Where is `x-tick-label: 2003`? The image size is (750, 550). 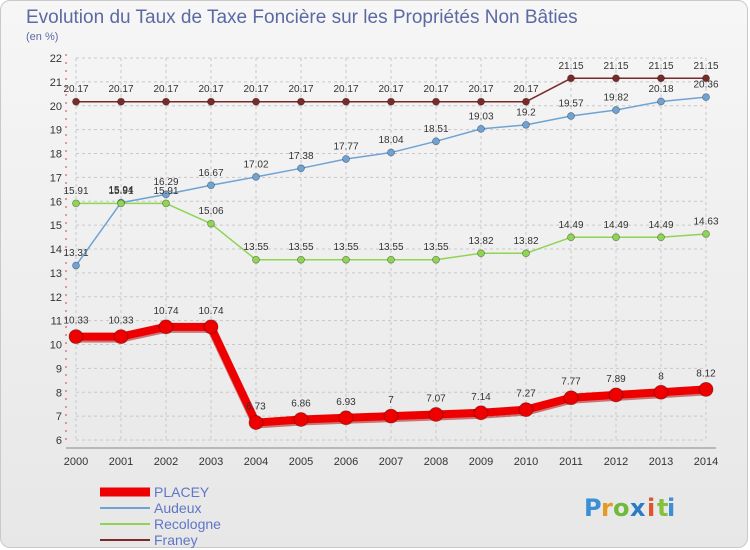
x-tick-label: 2003 is located at coordinates (211, 462).